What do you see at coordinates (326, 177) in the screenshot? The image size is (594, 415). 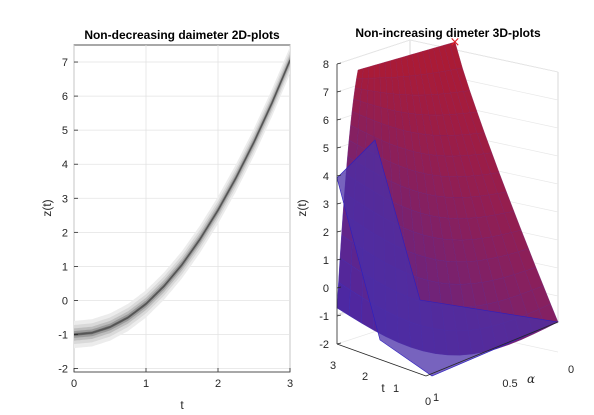 I see `z-tick-label: 4` at bounding box center [326, 177].